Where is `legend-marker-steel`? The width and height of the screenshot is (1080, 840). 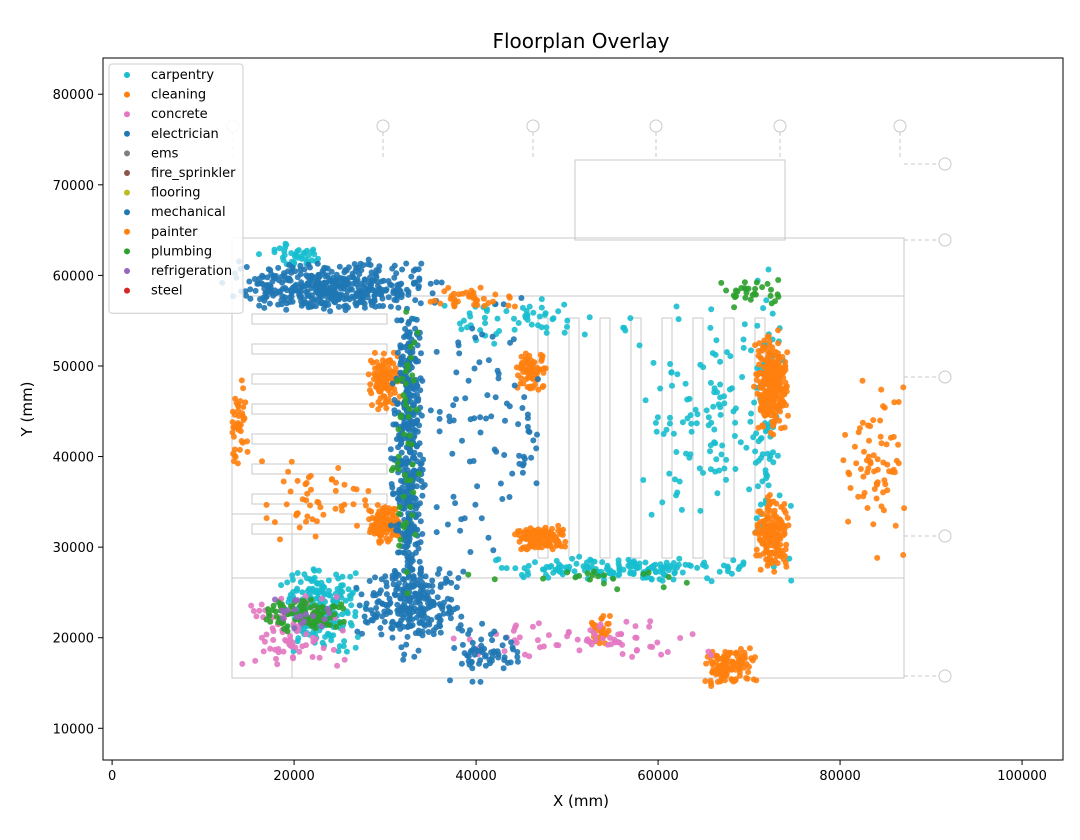 legend-marker-steel is located at coordinates (127, 290).